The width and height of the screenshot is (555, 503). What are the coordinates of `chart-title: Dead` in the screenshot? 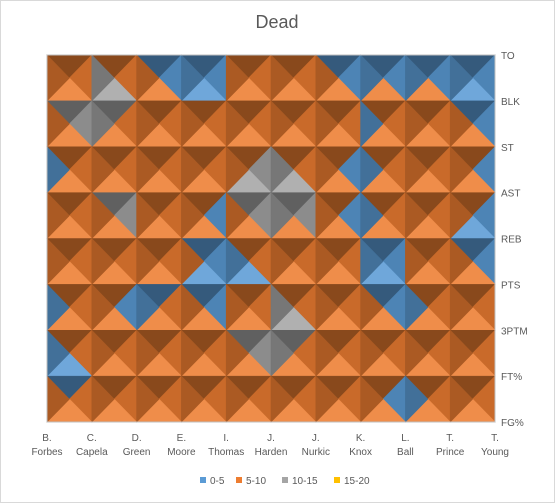 It's located at (276, 22).